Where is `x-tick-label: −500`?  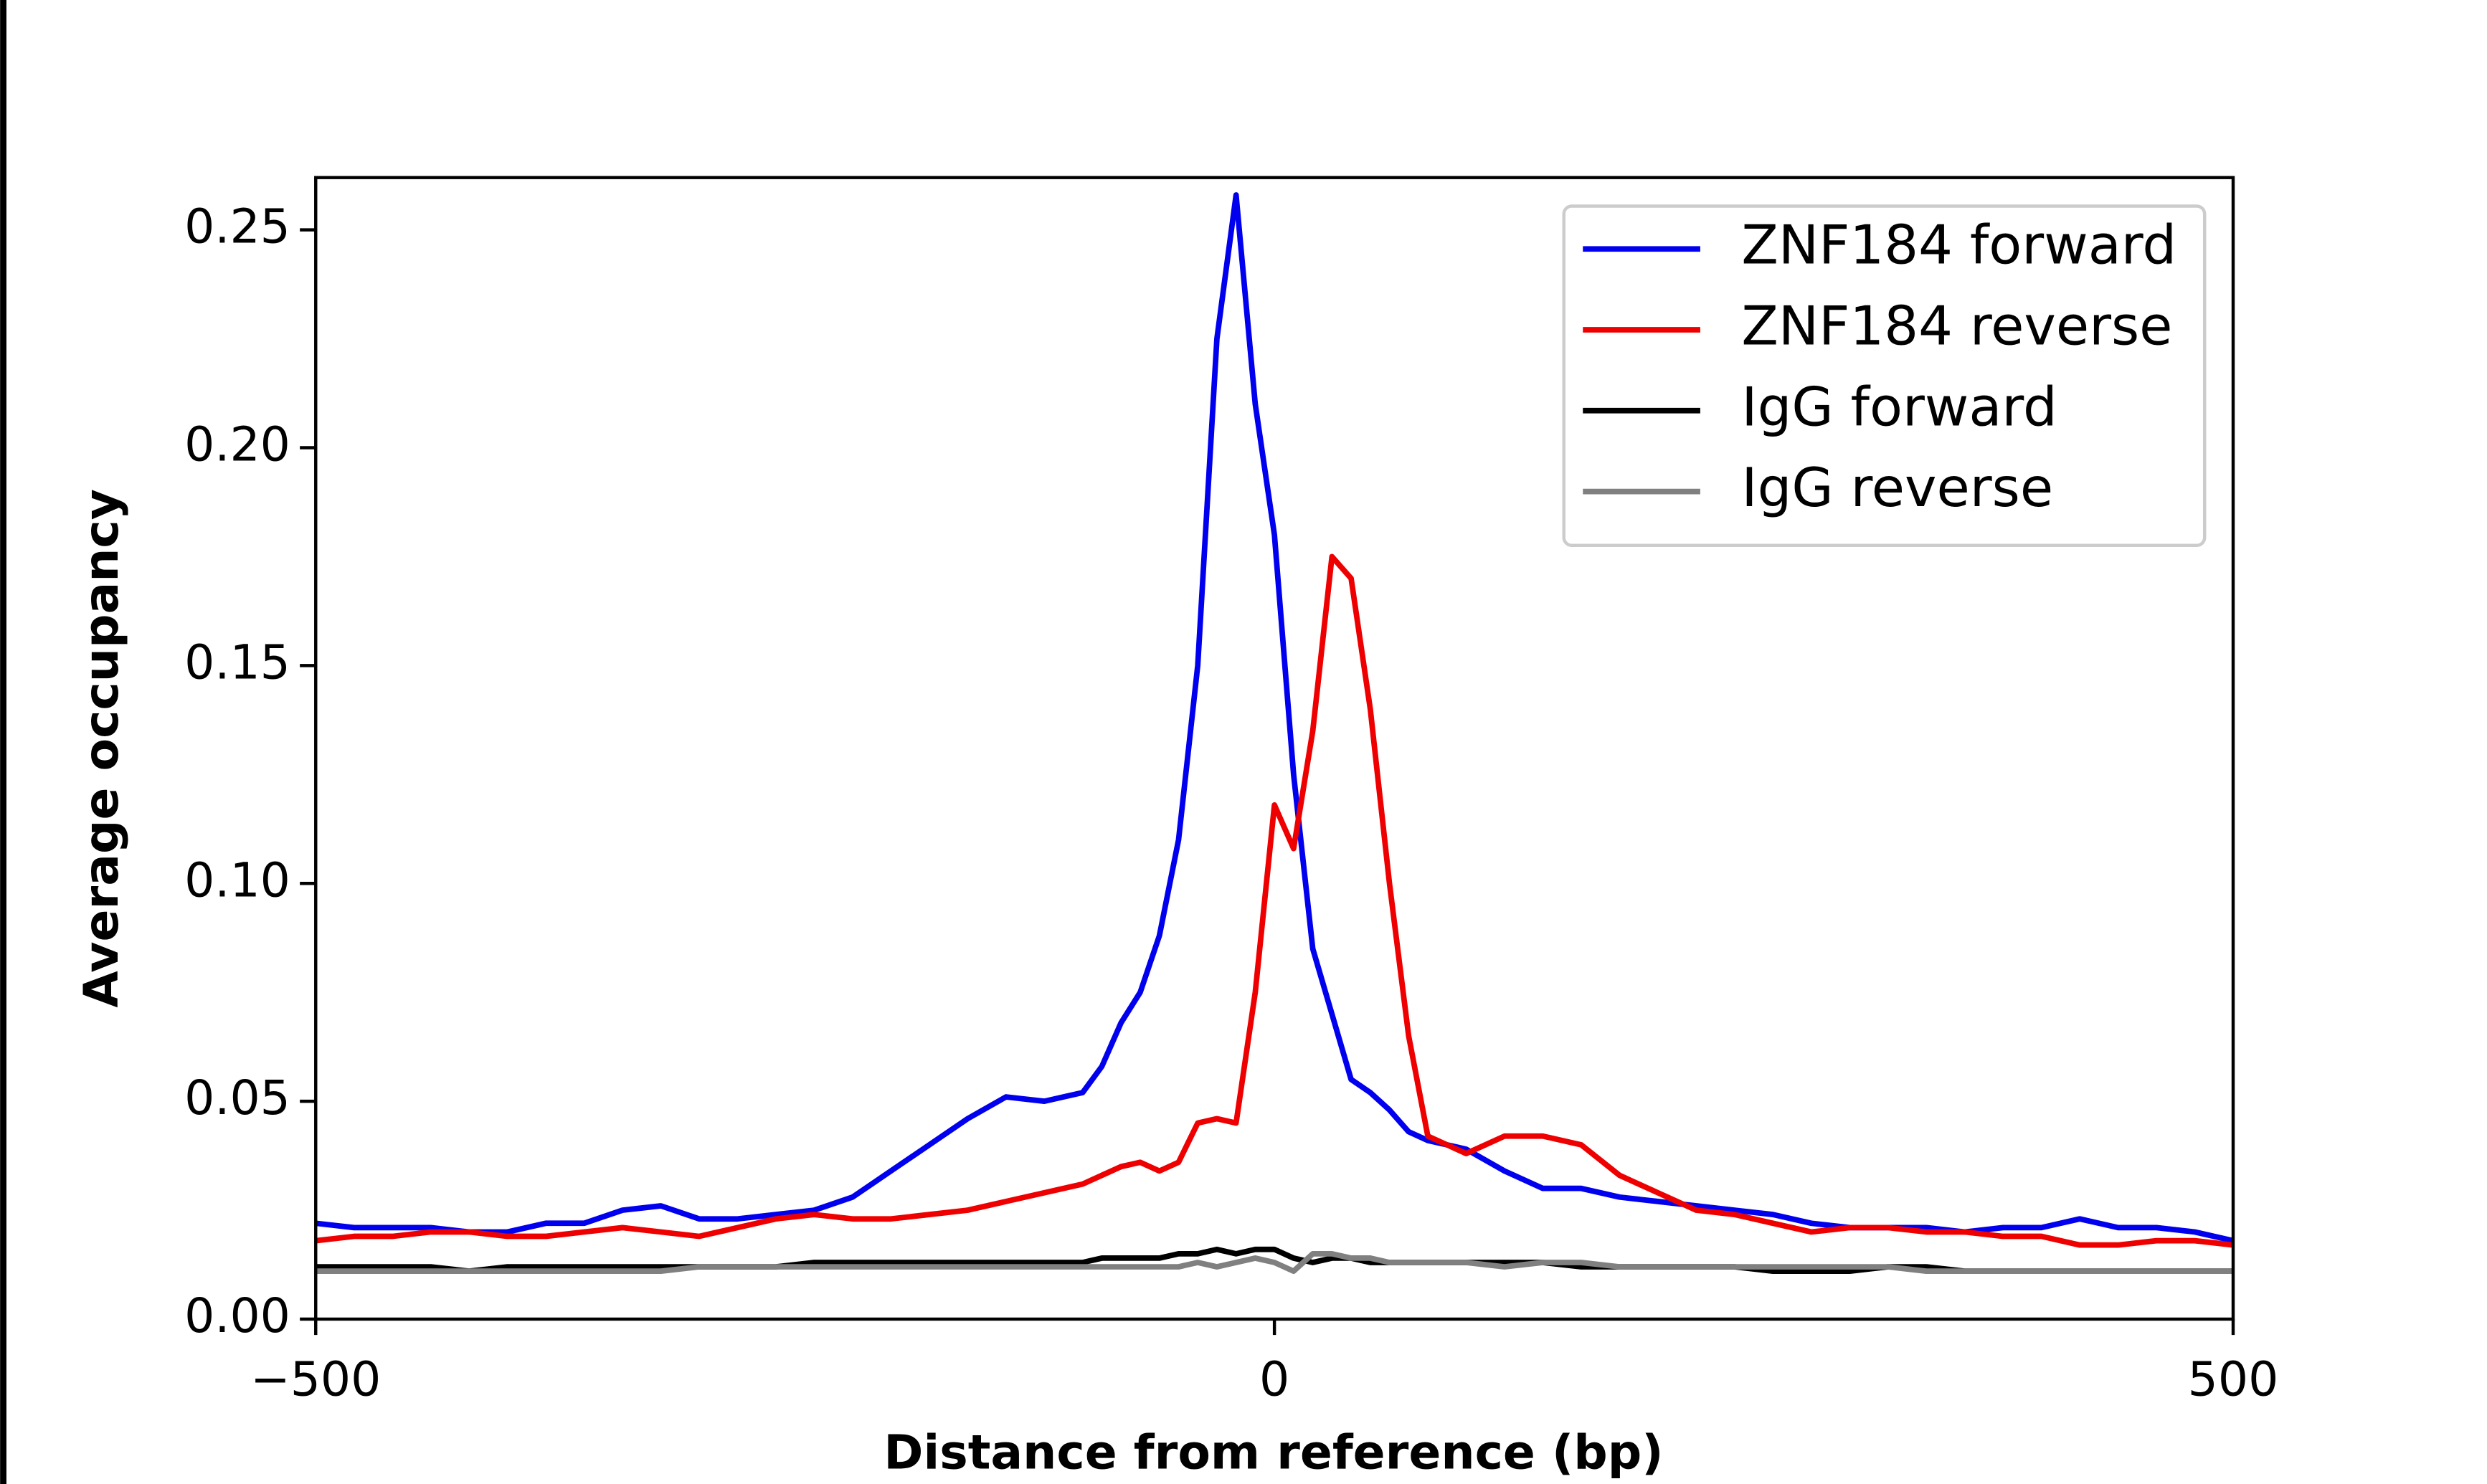
x-tick-label: −500 is located at coordinates (315, 1379).